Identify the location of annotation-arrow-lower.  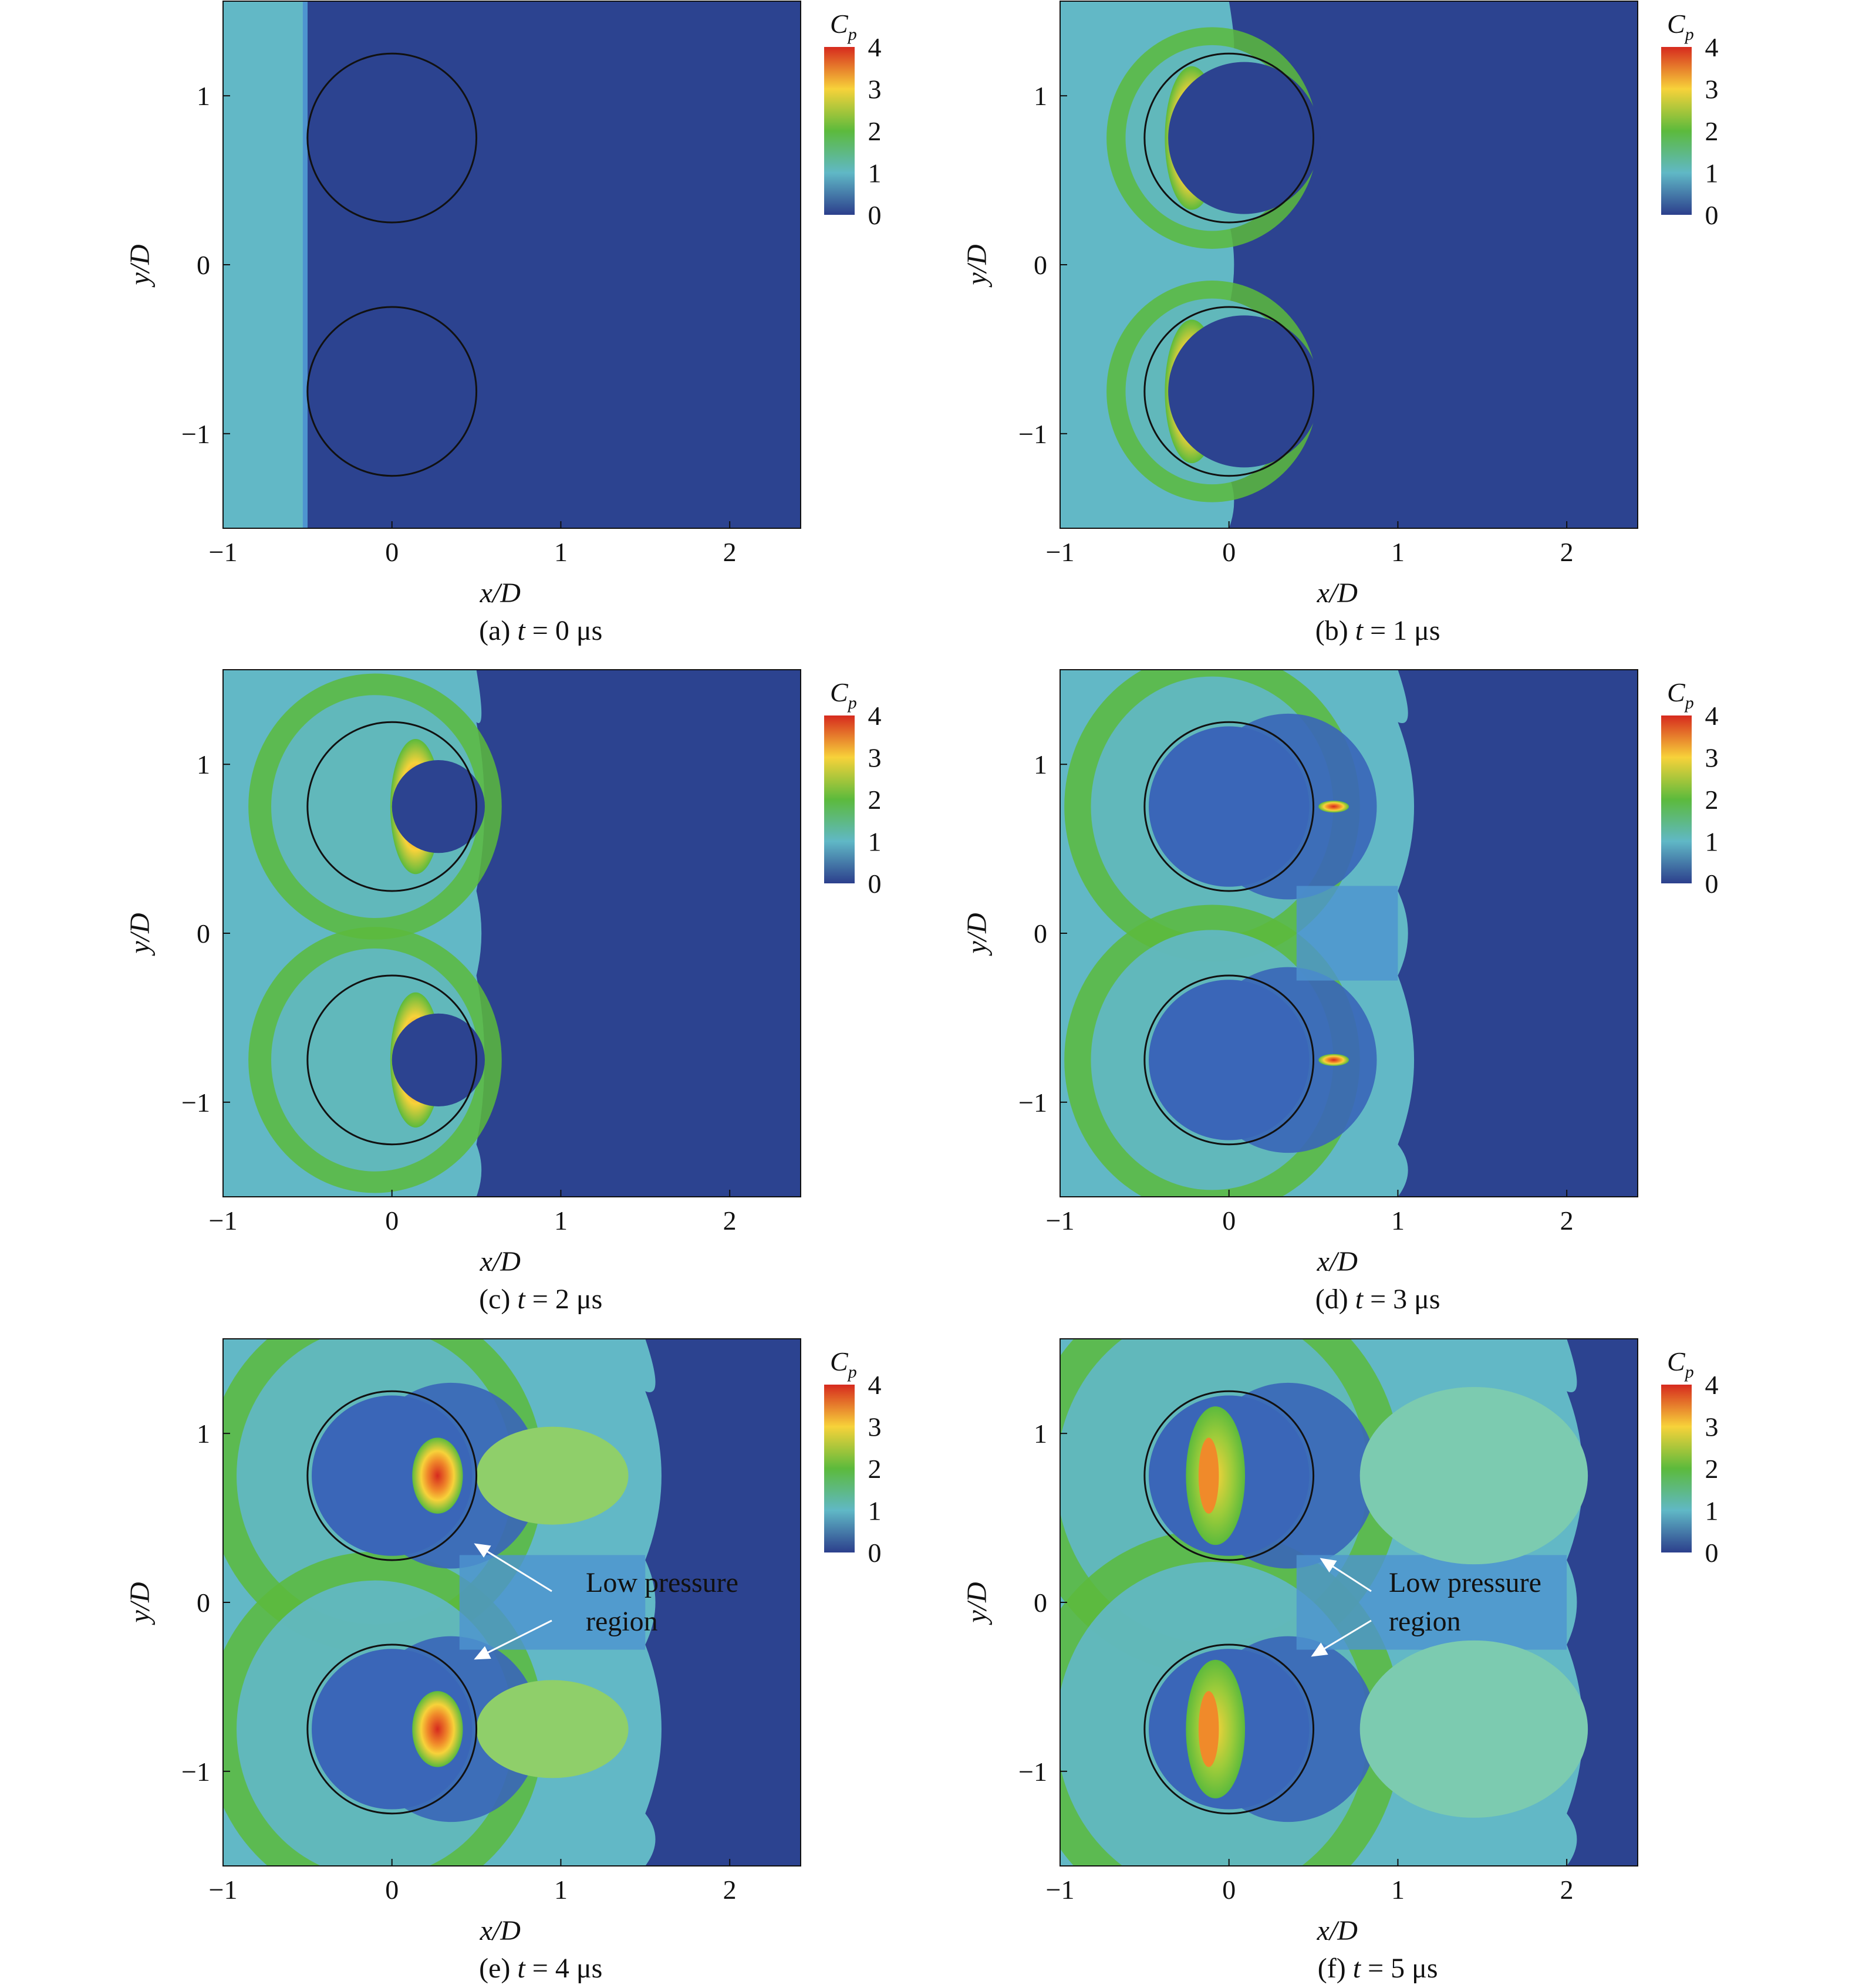
(513, 1640).